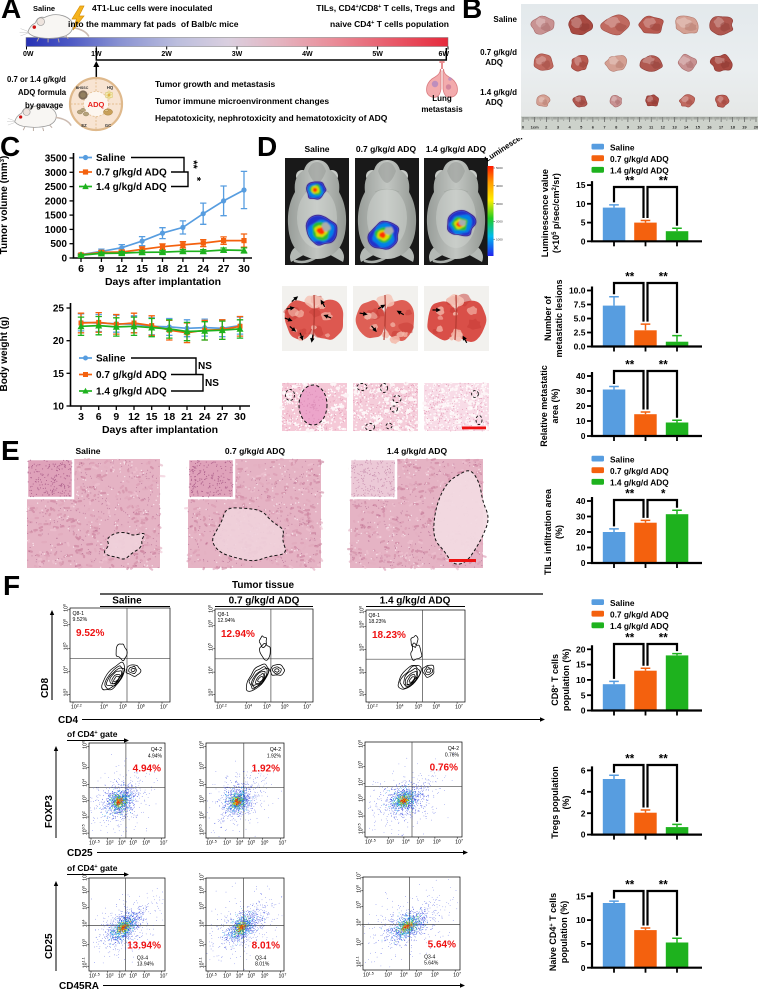 The image size is (758, 991). Describe the element at coordinates (744, 127) in the screenshot. I see `svg-text: 19` at that location.